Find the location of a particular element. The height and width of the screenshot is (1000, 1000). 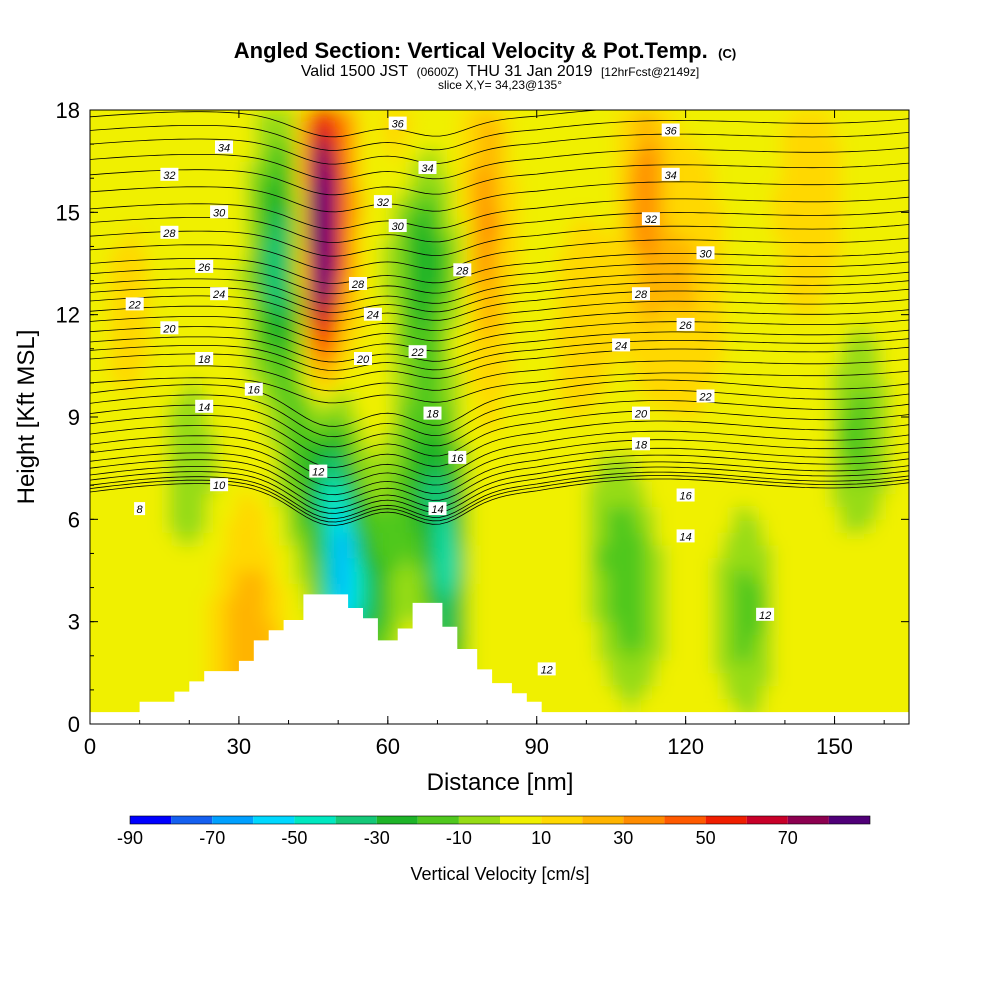

contour-label-text: 32 is located at coordinates (169, 176).